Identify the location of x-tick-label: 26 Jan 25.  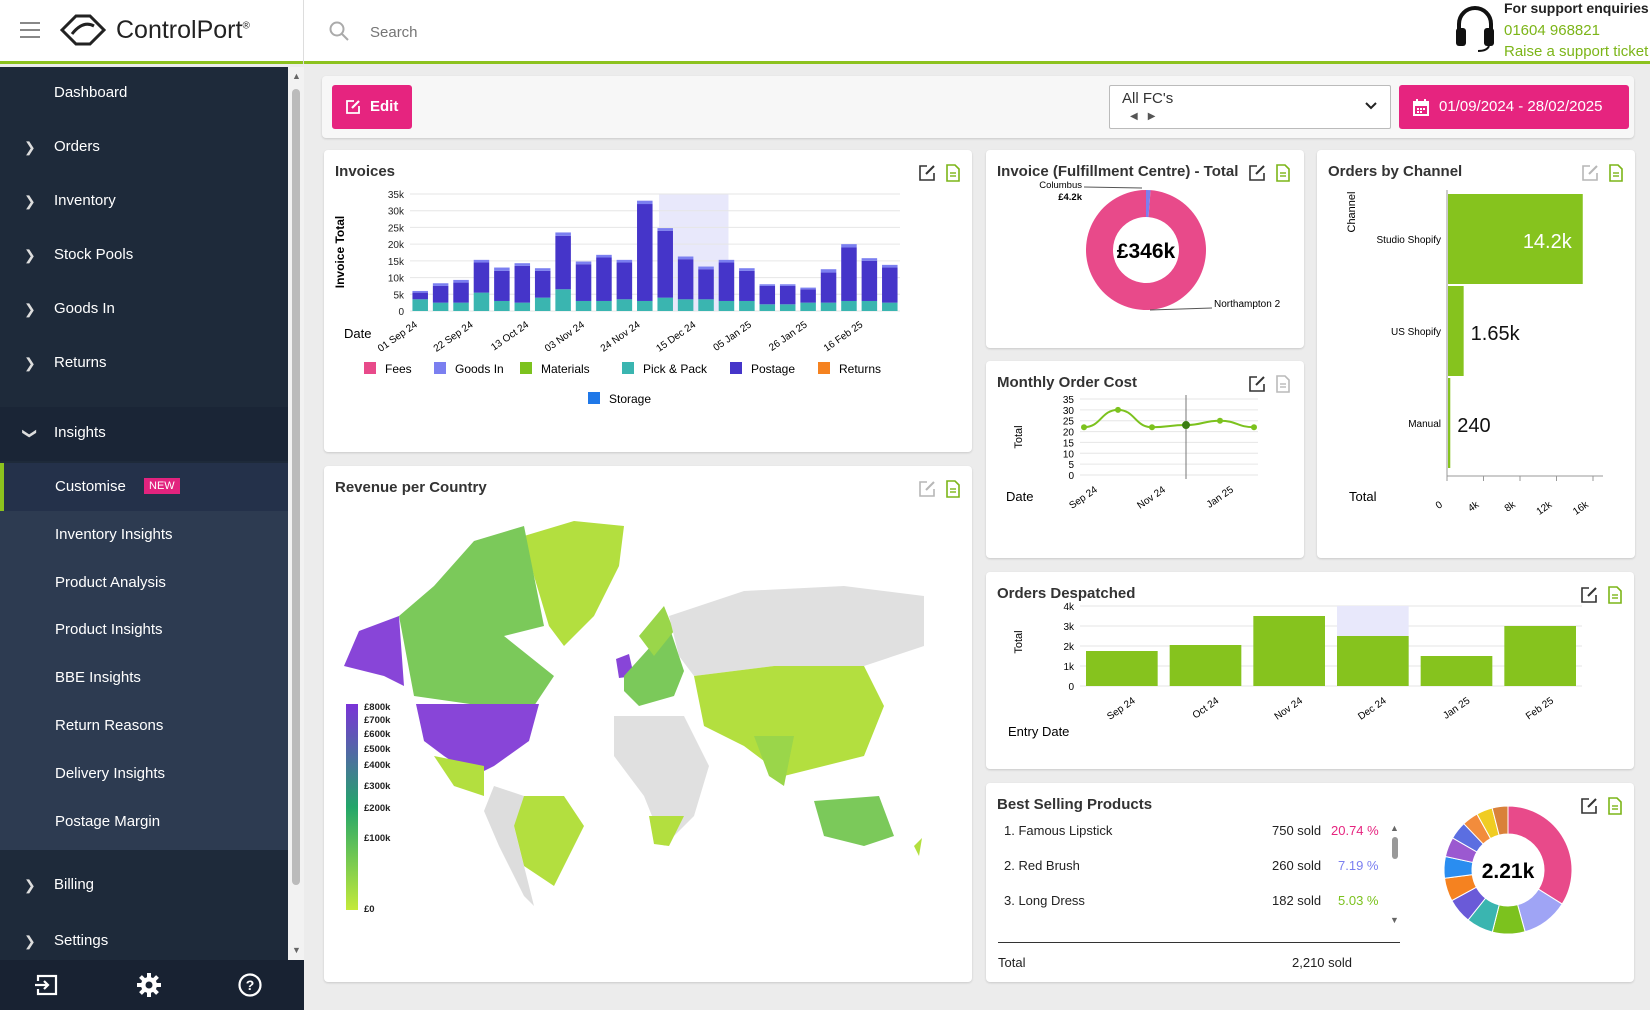
(788, 336).